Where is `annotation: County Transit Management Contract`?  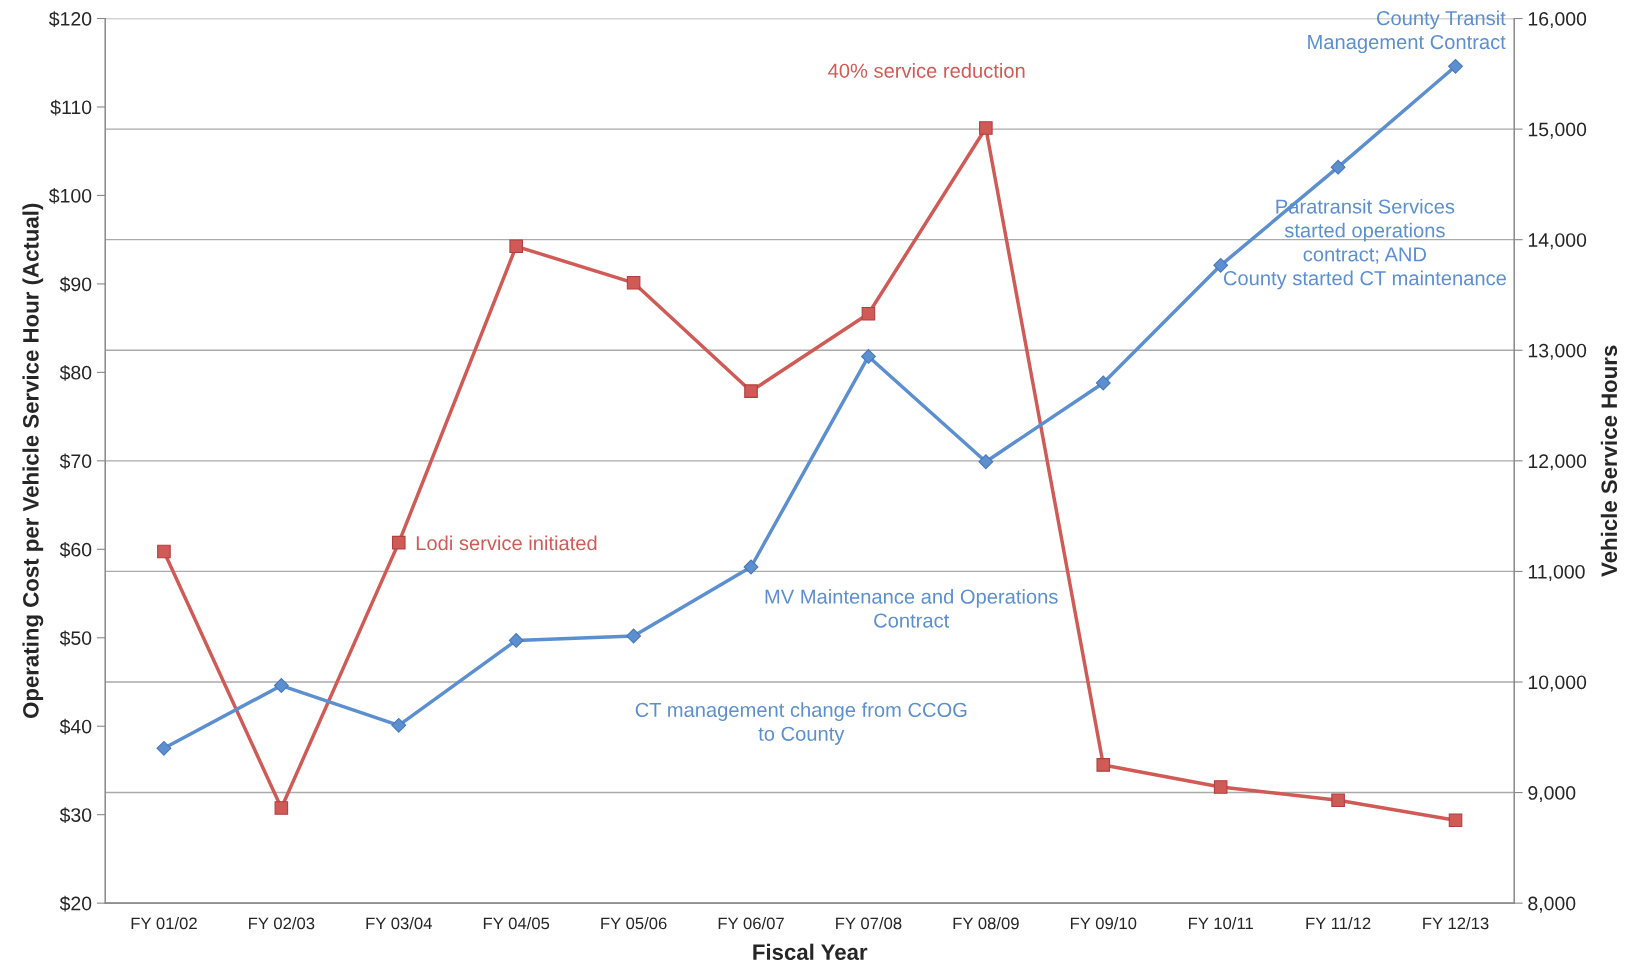
annotation: County Transit Management Contract is located at coordinates (1407, 32).